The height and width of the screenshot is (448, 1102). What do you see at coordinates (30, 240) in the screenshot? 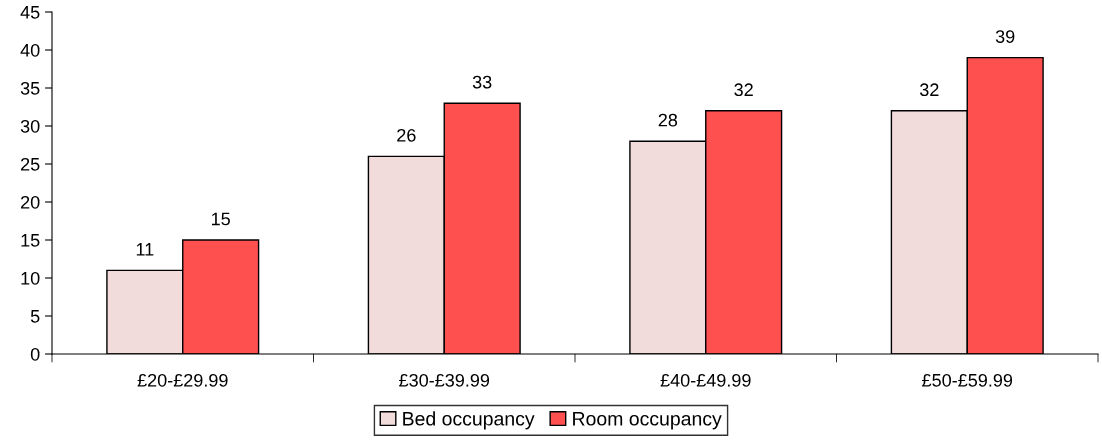
I see `y-tick-label: 15` at bounding box center [30, 240].